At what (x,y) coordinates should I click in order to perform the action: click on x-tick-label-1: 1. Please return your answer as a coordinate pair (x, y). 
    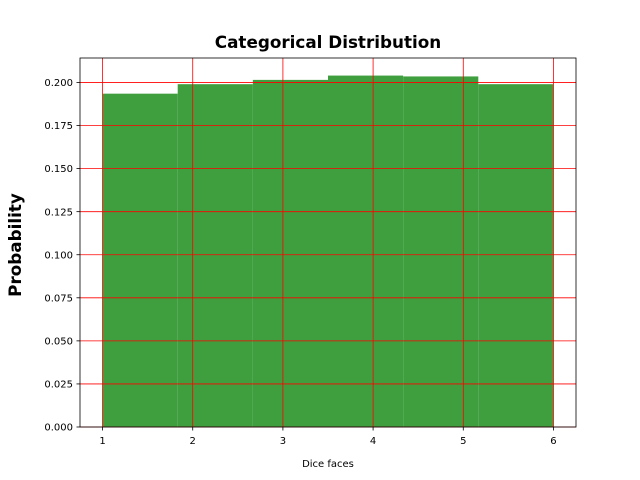
    Looking at the image, I should click on (102, 441).